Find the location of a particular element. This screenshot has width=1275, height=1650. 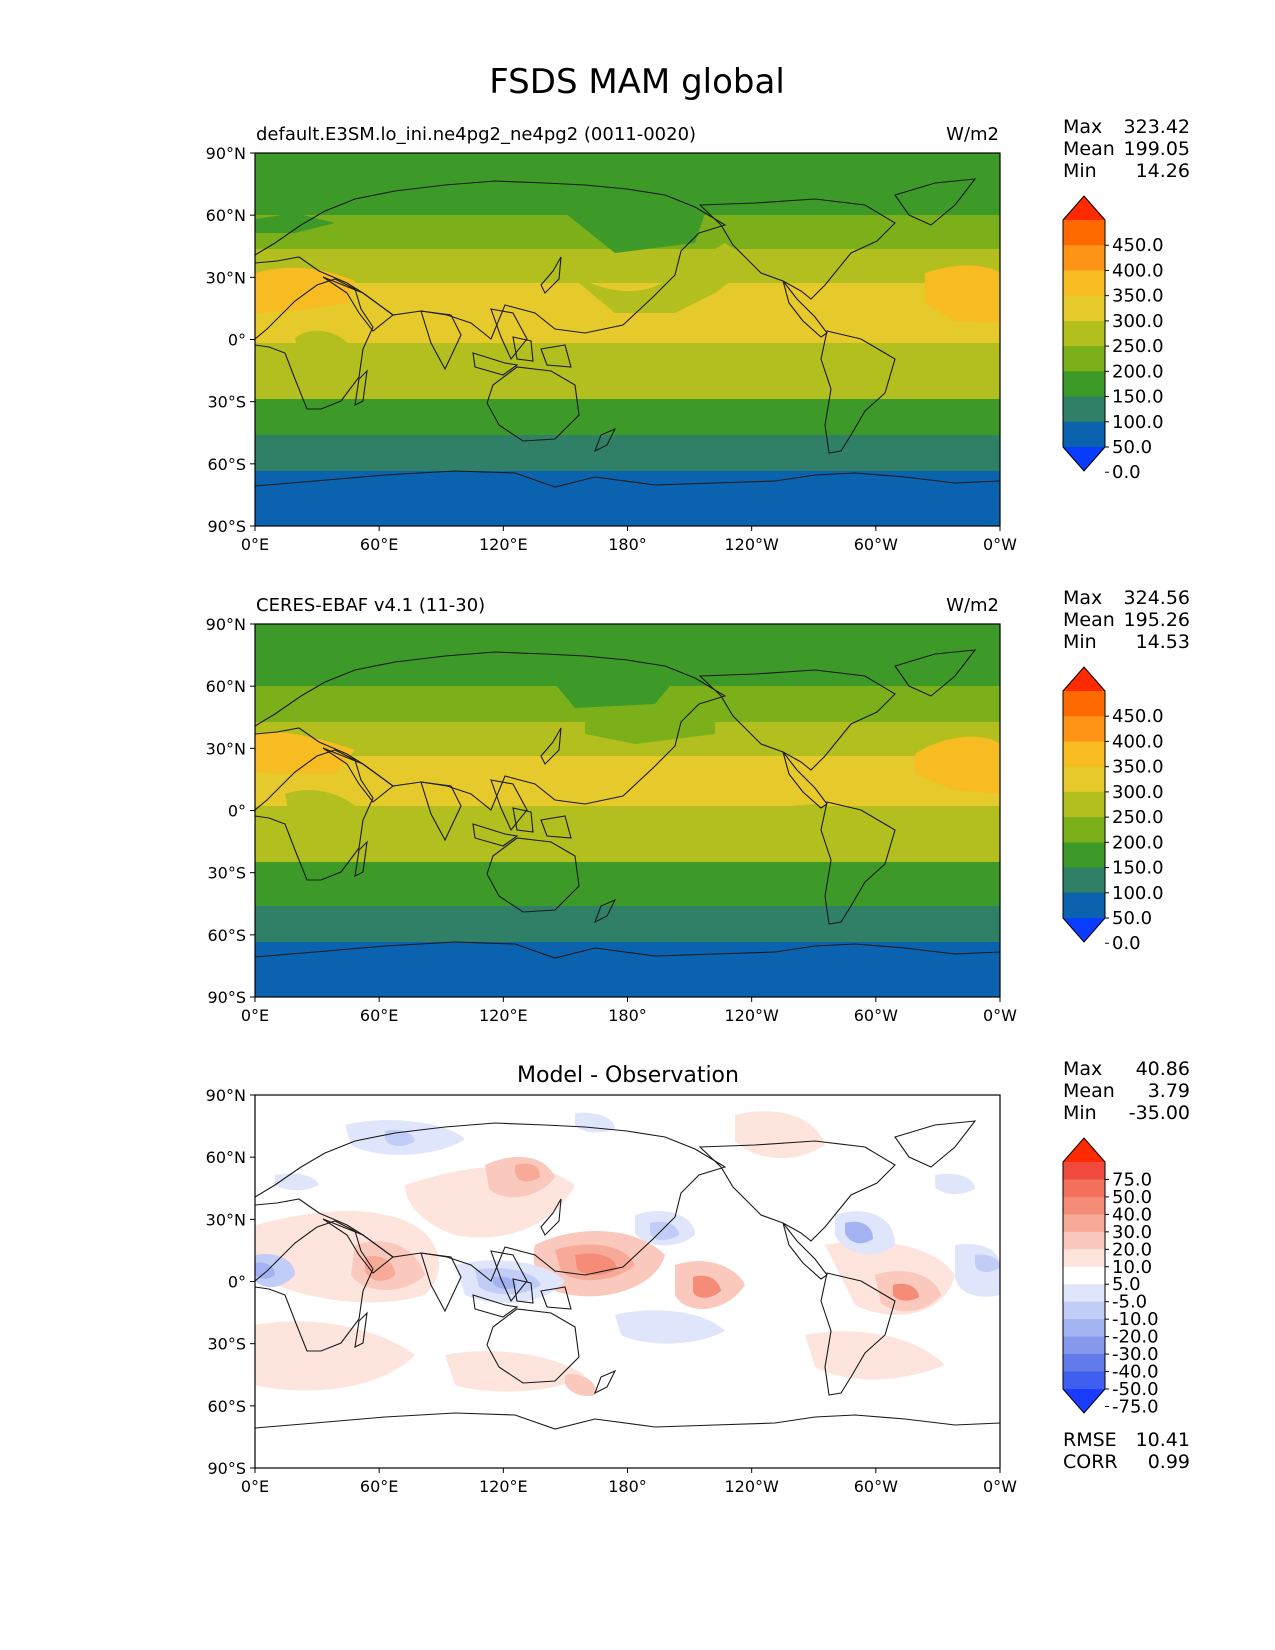

map-field-model is located at coordinates (627, 339).